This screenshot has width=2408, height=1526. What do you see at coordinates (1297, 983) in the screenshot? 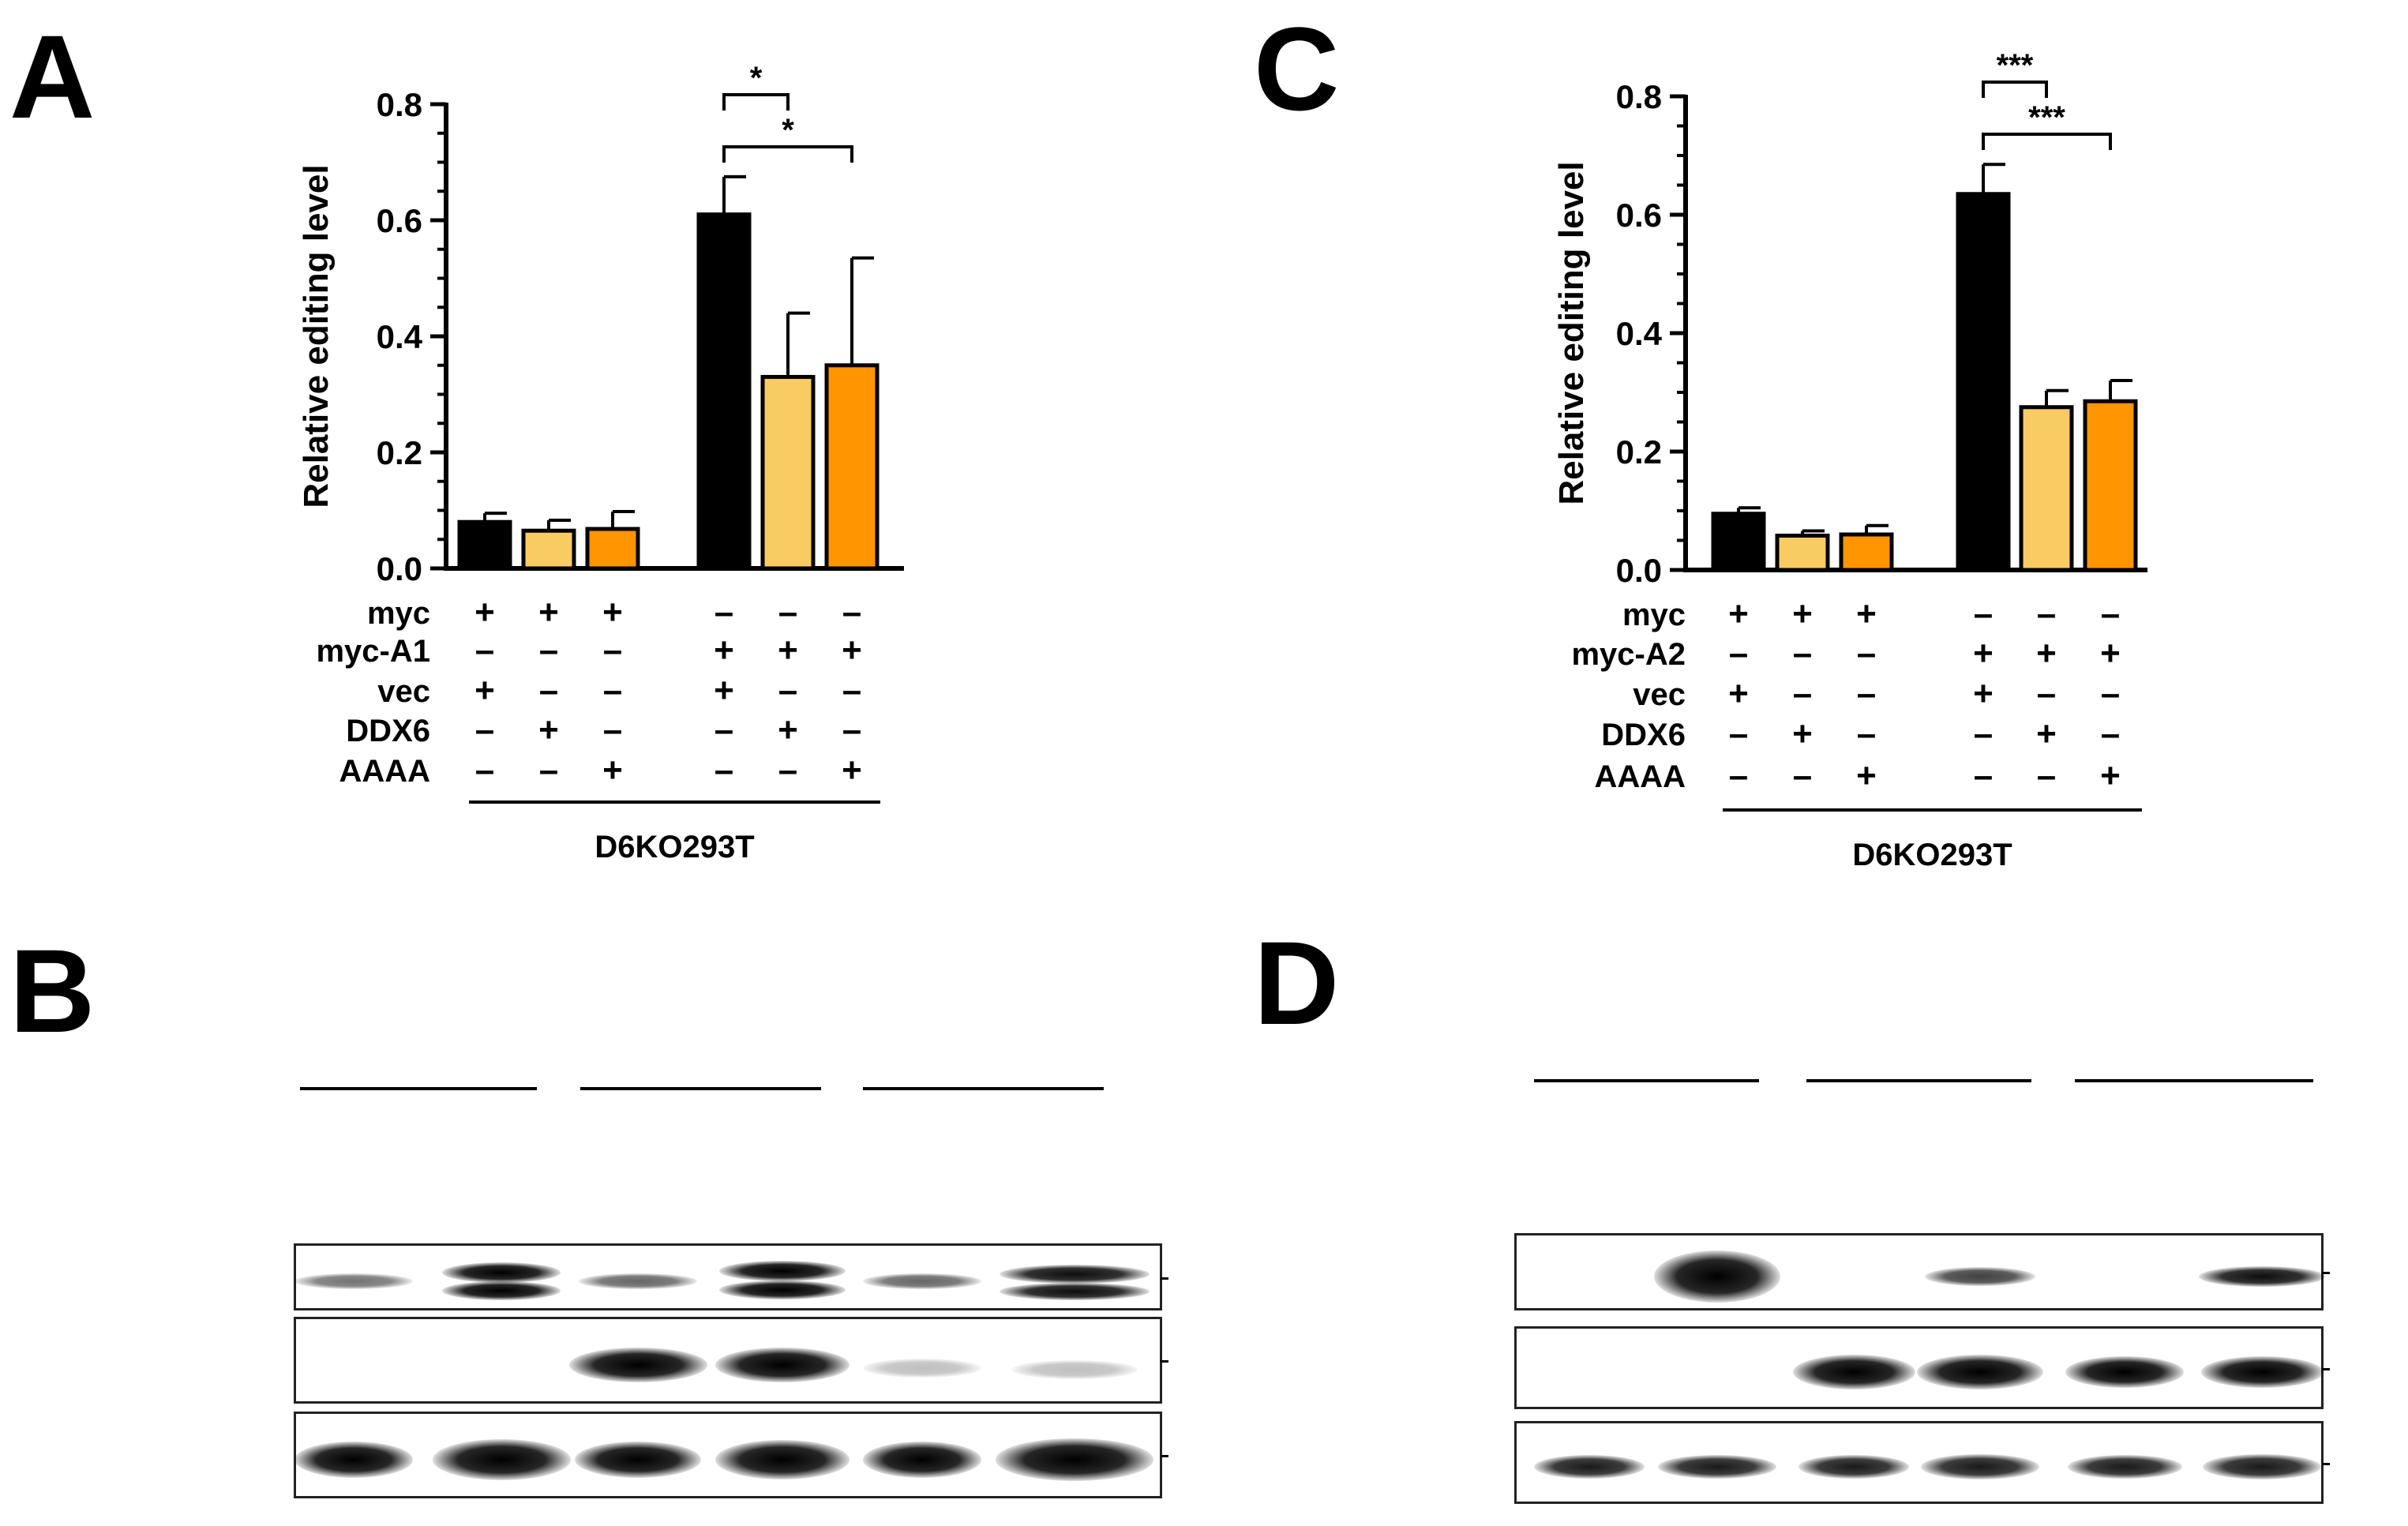
I see `panel-label-d: D` at bounding box center [1297, 983].